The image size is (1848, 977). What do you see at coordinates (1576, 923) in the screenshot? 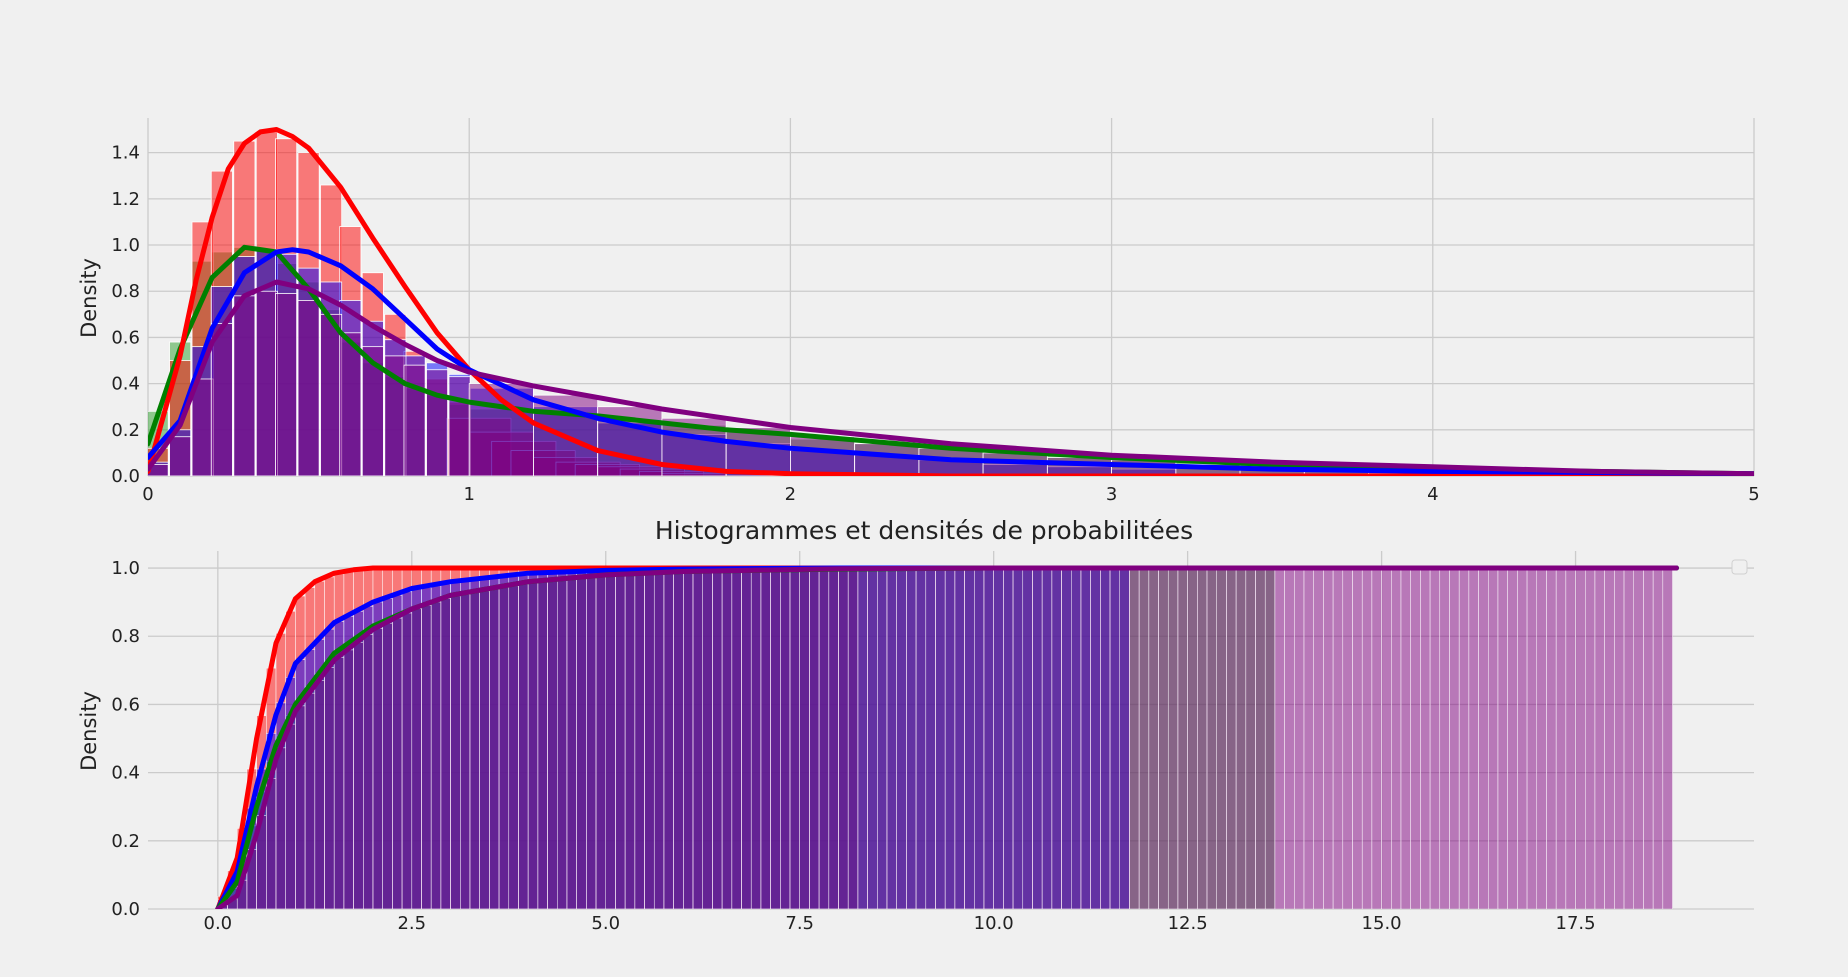
I see `x-tick-label: 17.5` at bounding box center [1576, 923].